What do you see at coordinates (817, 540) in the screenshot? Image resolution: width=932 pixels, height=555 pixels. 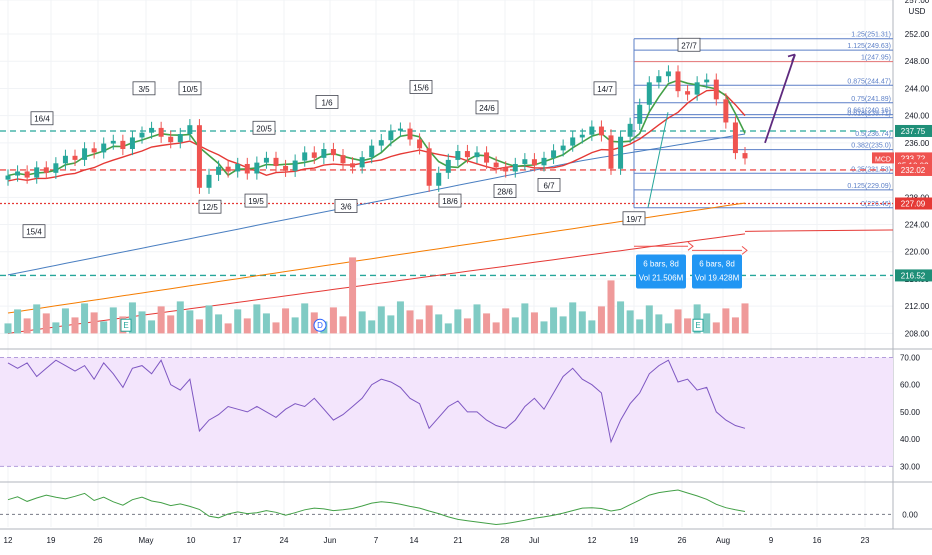 I see `time-axis-tick: 16` at bounding box center [817, 540].